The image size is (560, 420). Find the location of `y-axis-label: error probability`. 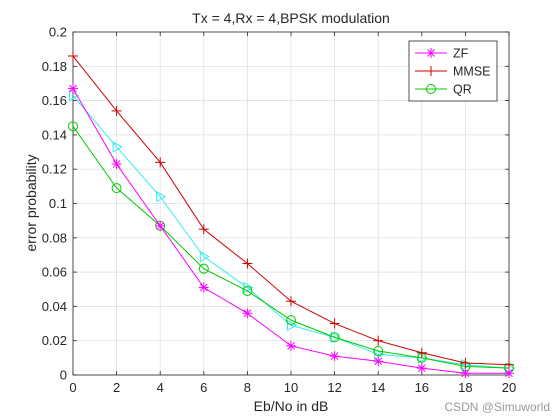

y-axis-label: error probability is located at coordinates (31, 202).